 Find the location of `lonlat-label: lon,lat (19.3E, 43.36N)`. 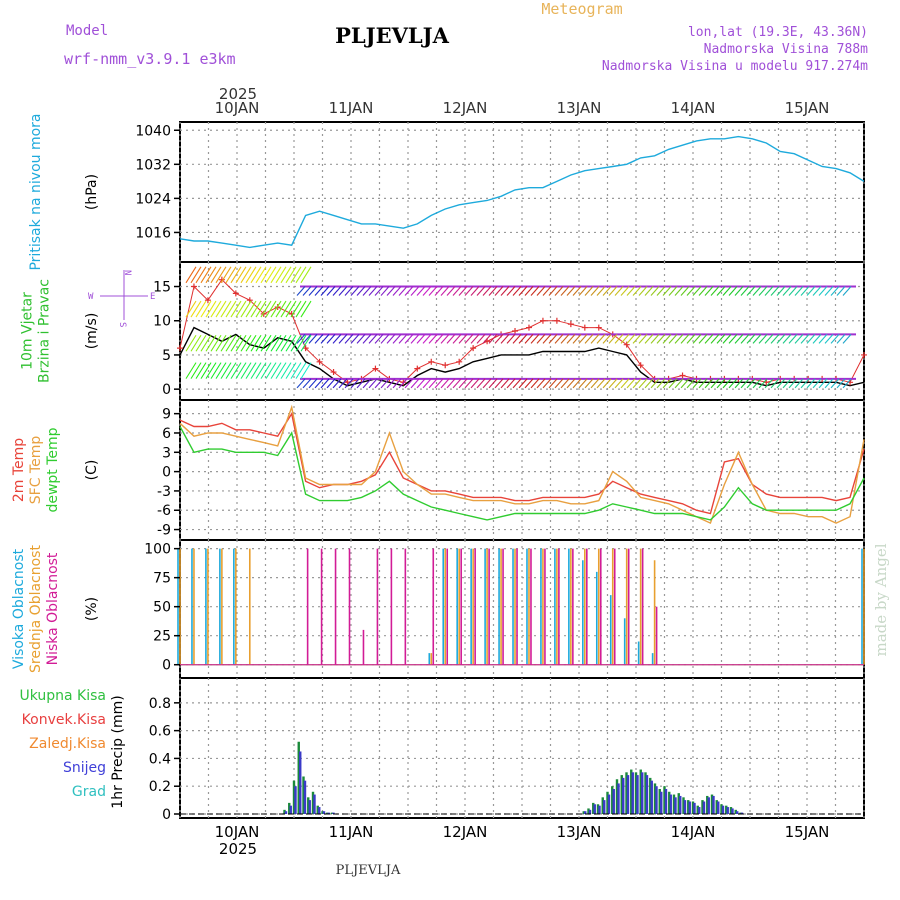

lonlat-label: lon,lat (19.3E, 43.36N) is located at coordinates (778, 32).